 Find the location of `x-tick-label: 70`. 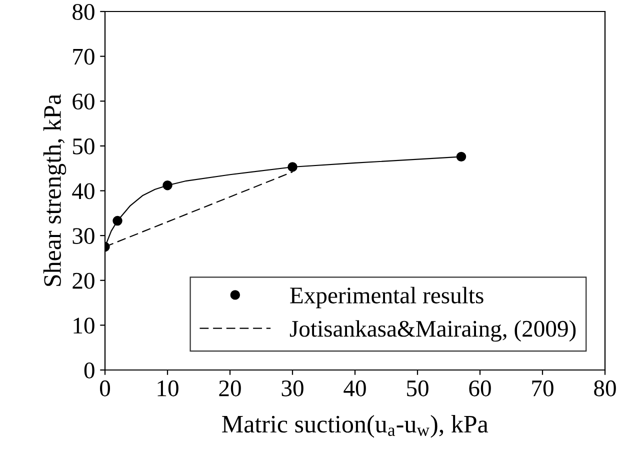

x-tick-label: 70 is located at coordinates (543, 388).